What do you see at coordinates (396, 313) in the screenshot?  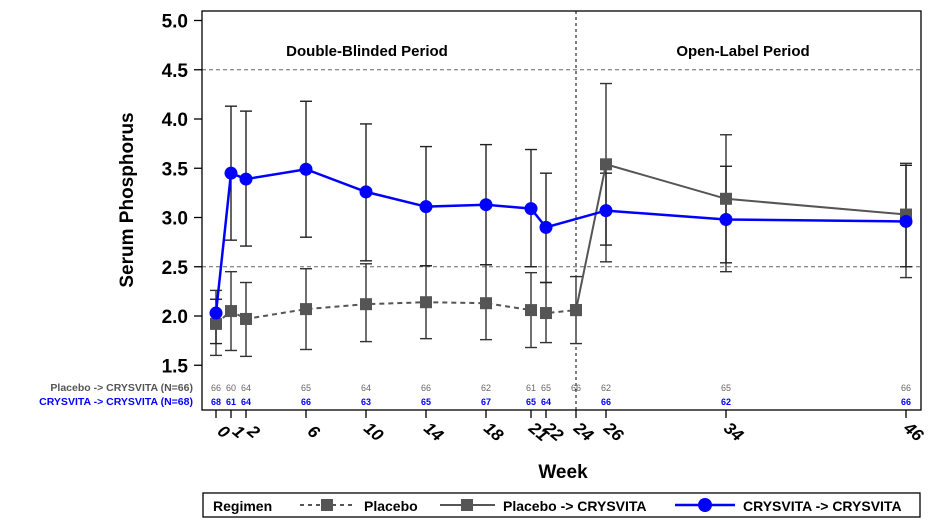 I see `series-line-placebo` at bounding box center [396, 313].